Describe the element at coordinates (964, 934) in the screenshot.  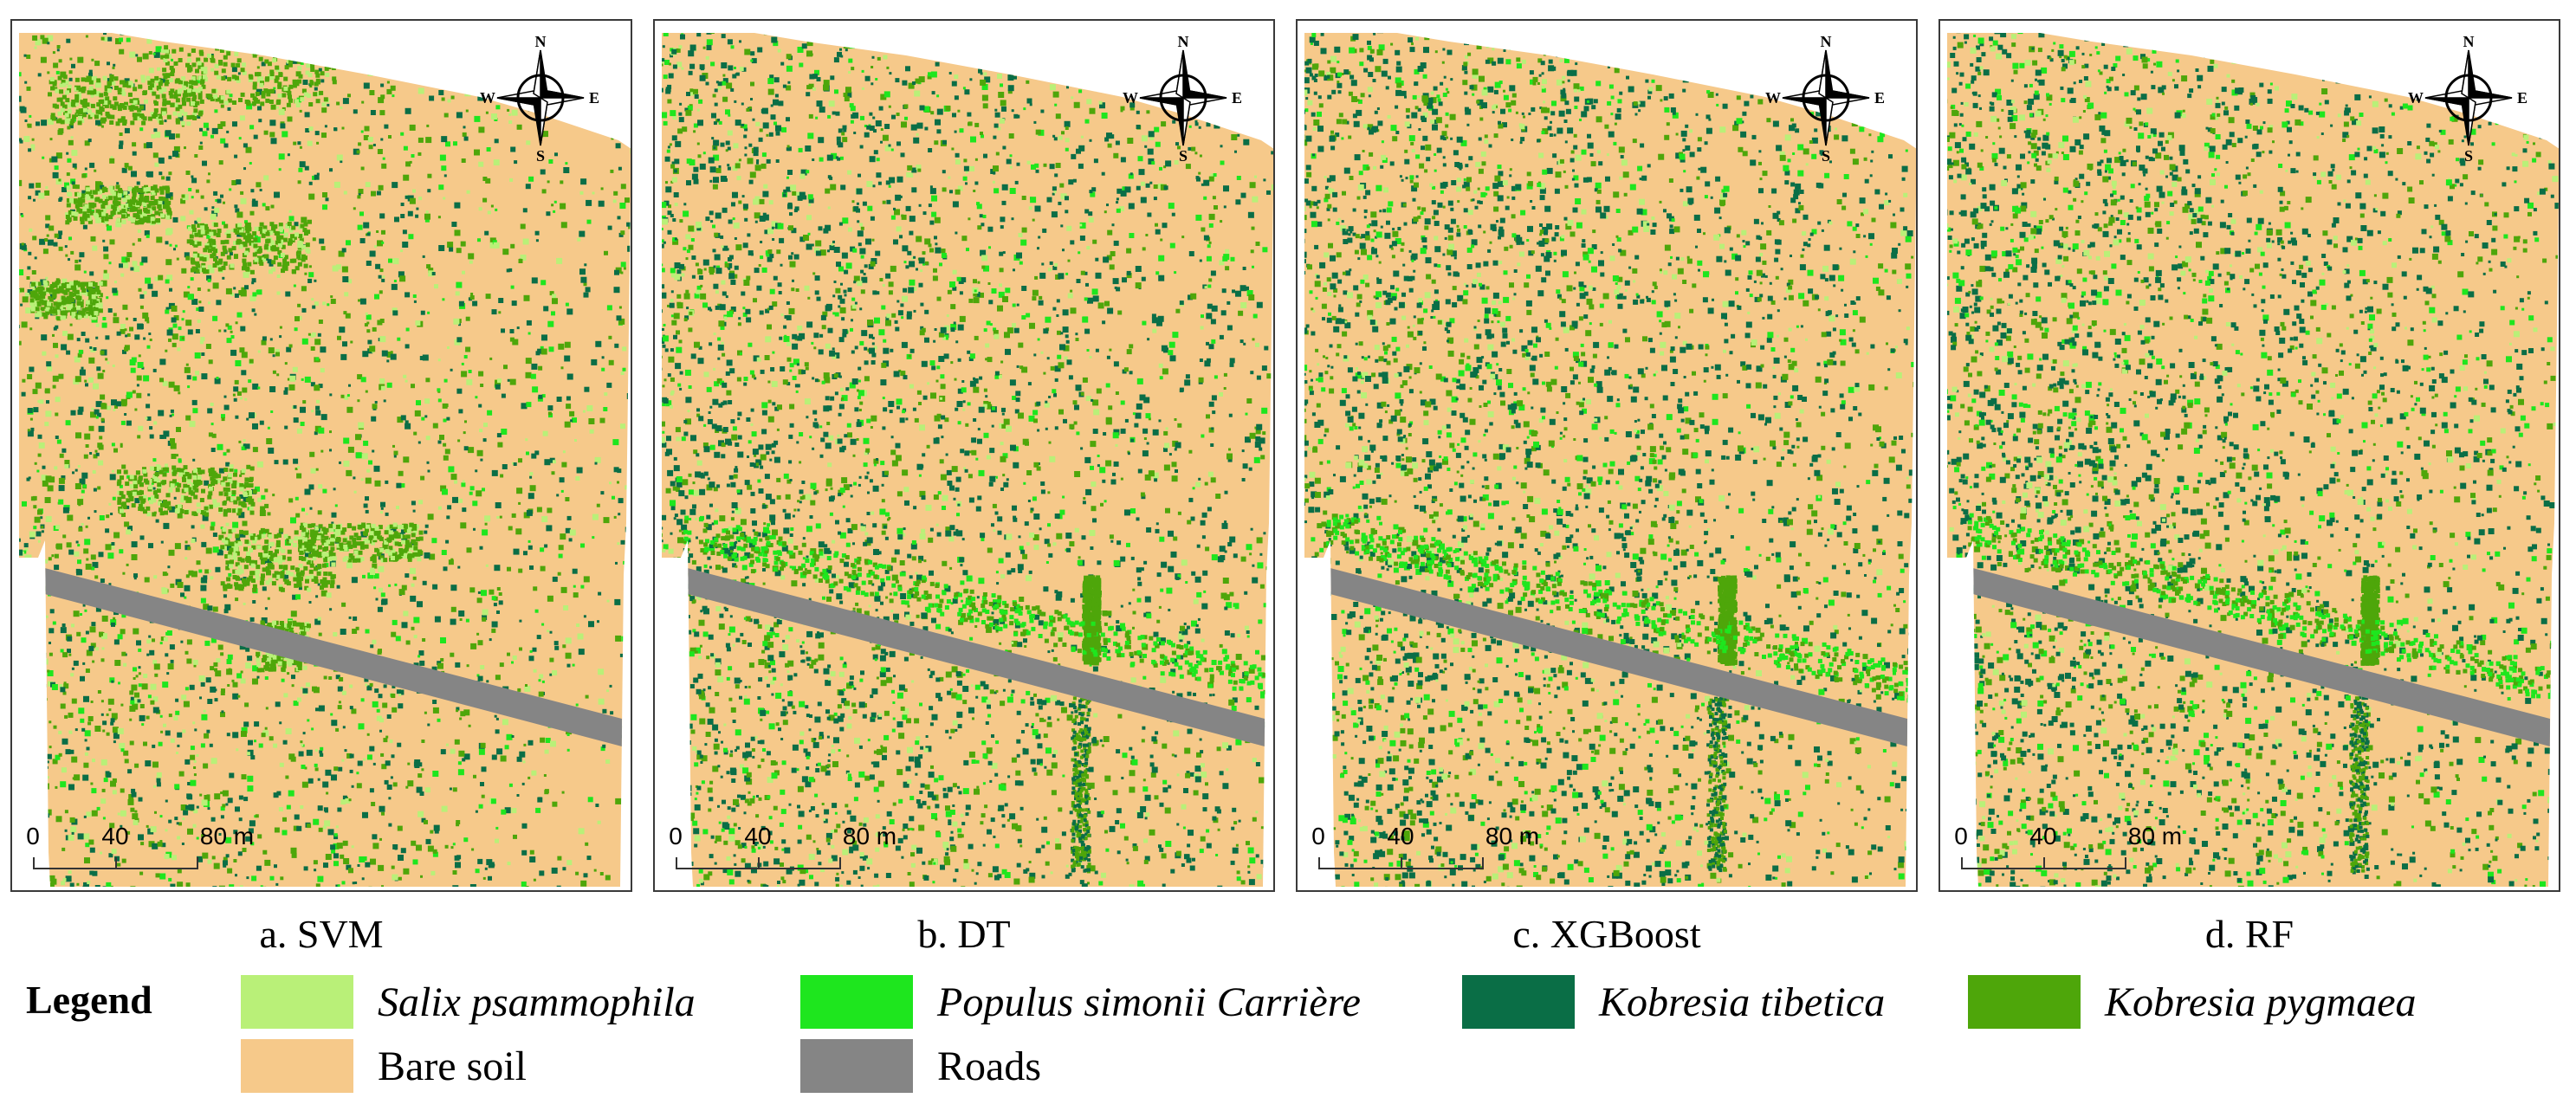
I see `panel-caption-dt: b. DT` at that location.